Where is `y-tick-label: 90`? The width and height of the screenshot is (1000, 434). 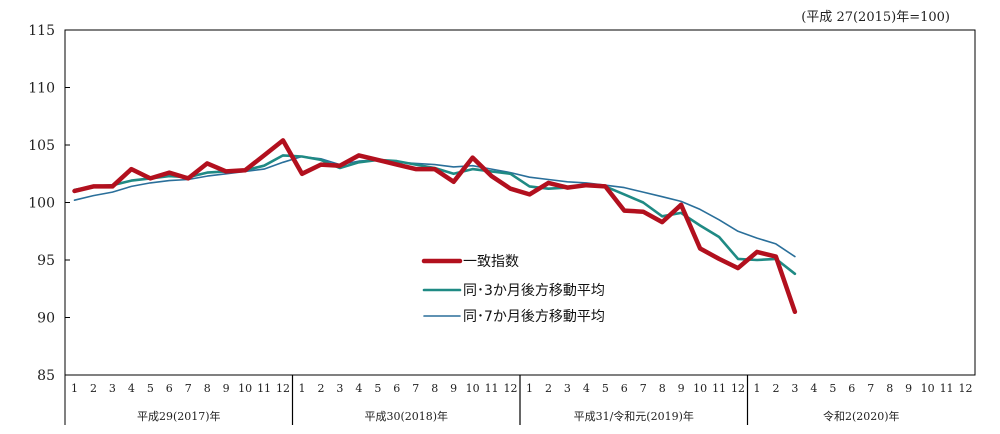 y-tick-label: 90 is located at coordinates (46, 319).